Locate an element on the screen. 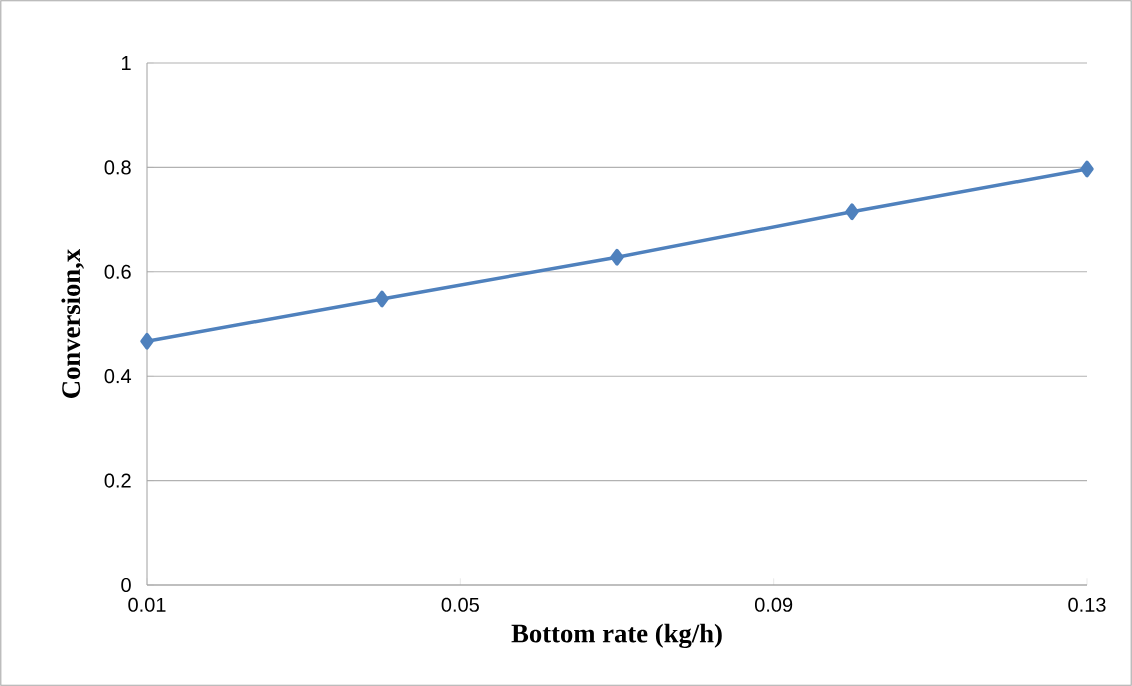  x-tick-label: 0.09 is located at coordinates (773, 604).